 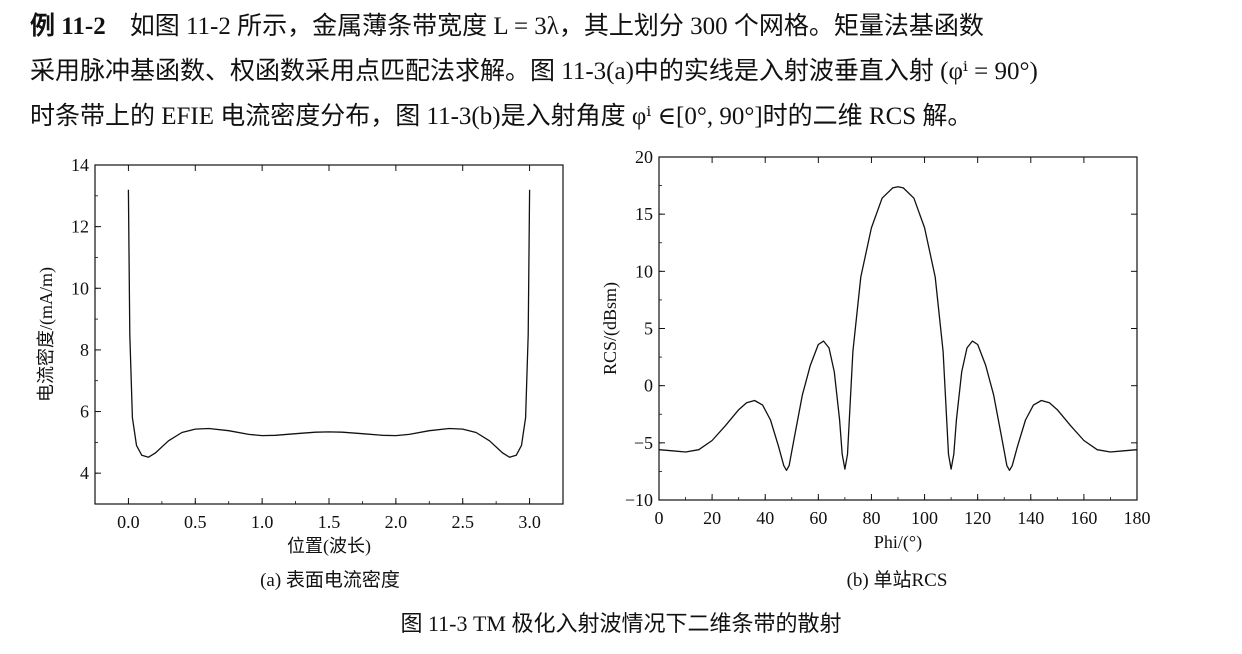 I want to click on x-tick-label: 2.5, so click(x=462, y=522).